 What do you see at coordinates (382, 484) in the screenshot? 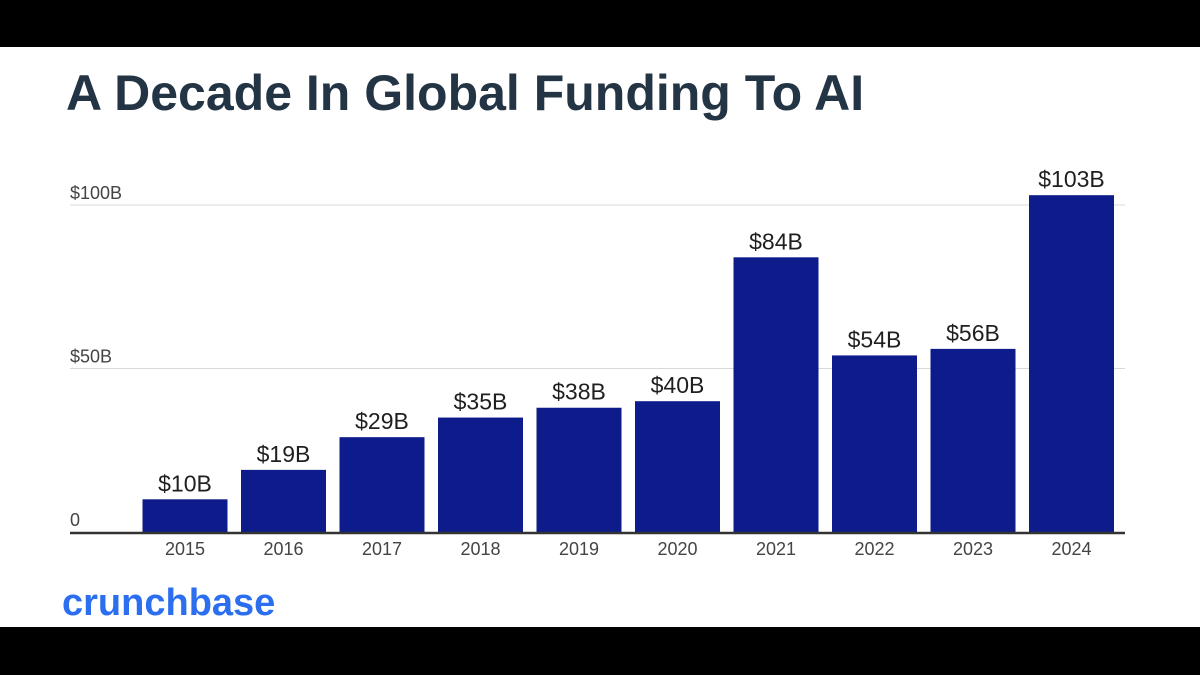
I see `bar-2017` at bounding box center [382, 484].